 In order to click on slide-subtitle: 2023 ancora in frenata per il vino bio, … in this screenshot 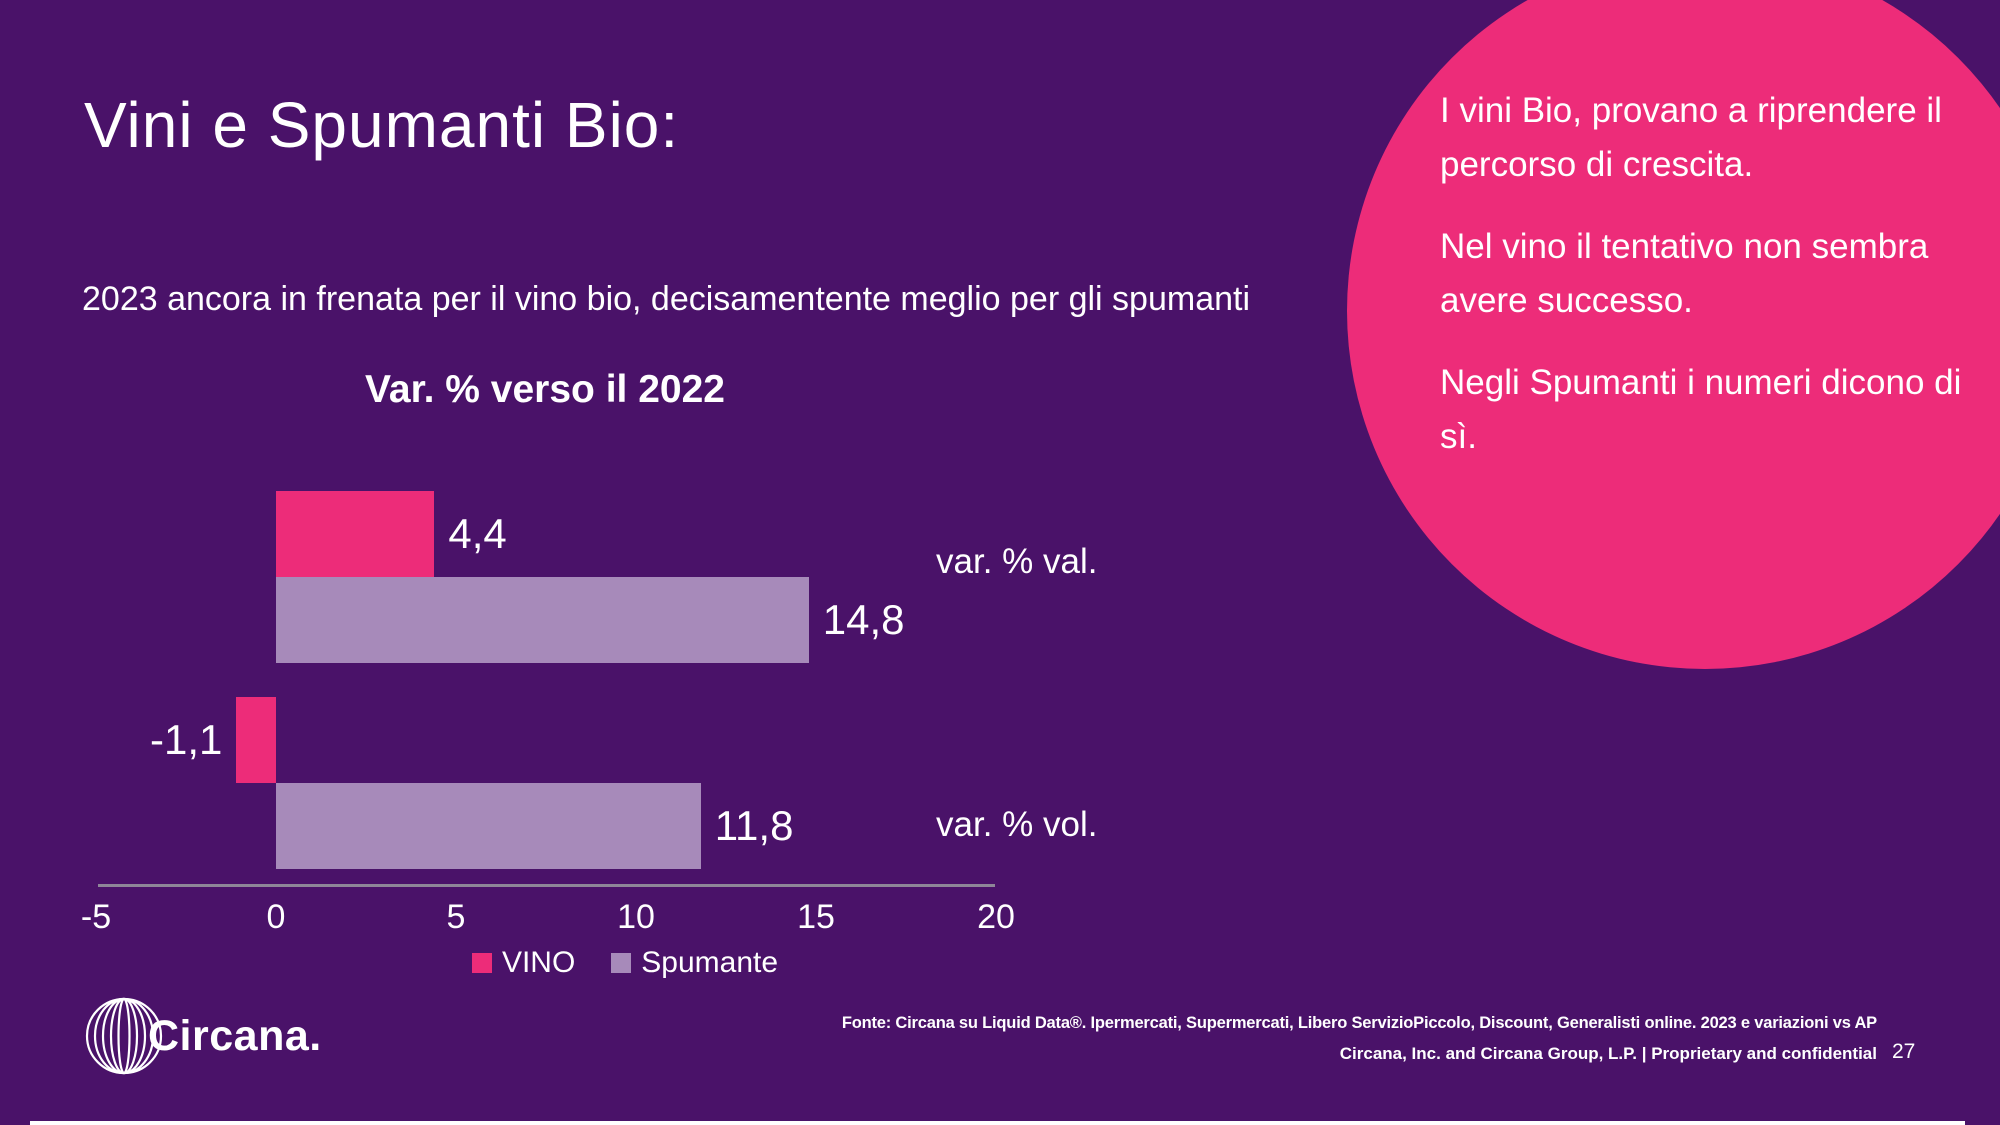, I will do `click(666, 299)`.